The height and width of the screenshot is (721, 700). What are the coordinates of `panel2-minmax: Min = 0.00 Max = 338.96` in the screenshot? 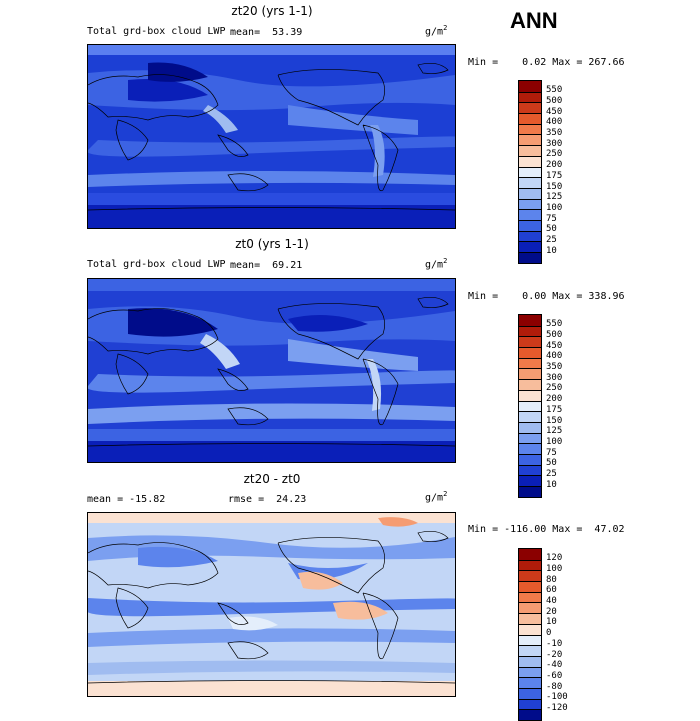 It's located at (546, 296).